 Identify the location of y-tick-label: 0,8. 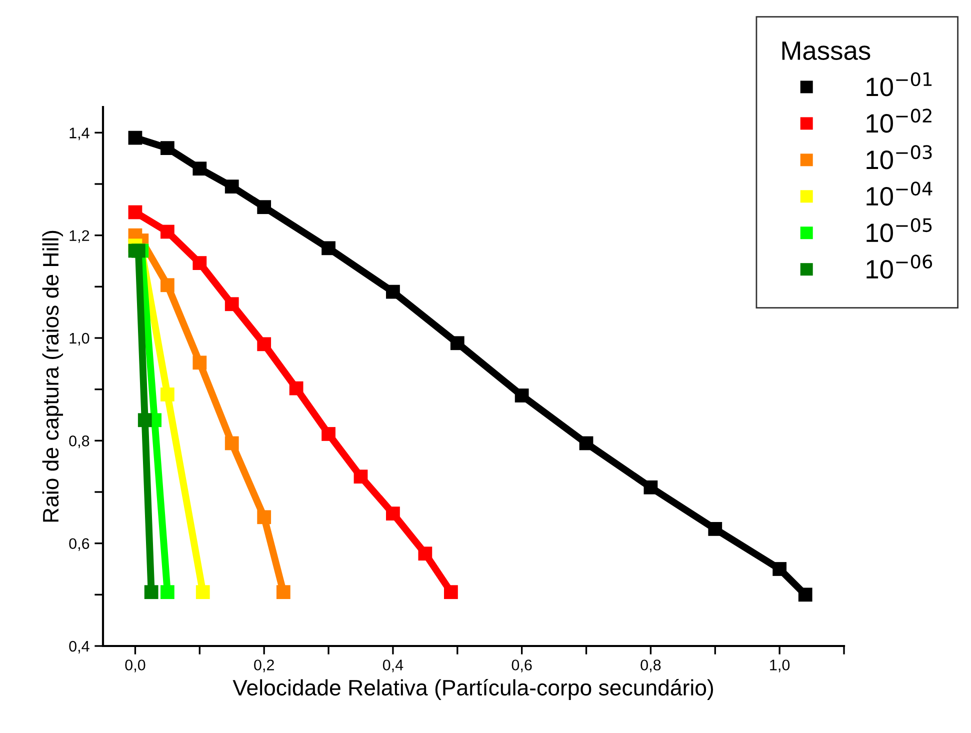
(79, 442).